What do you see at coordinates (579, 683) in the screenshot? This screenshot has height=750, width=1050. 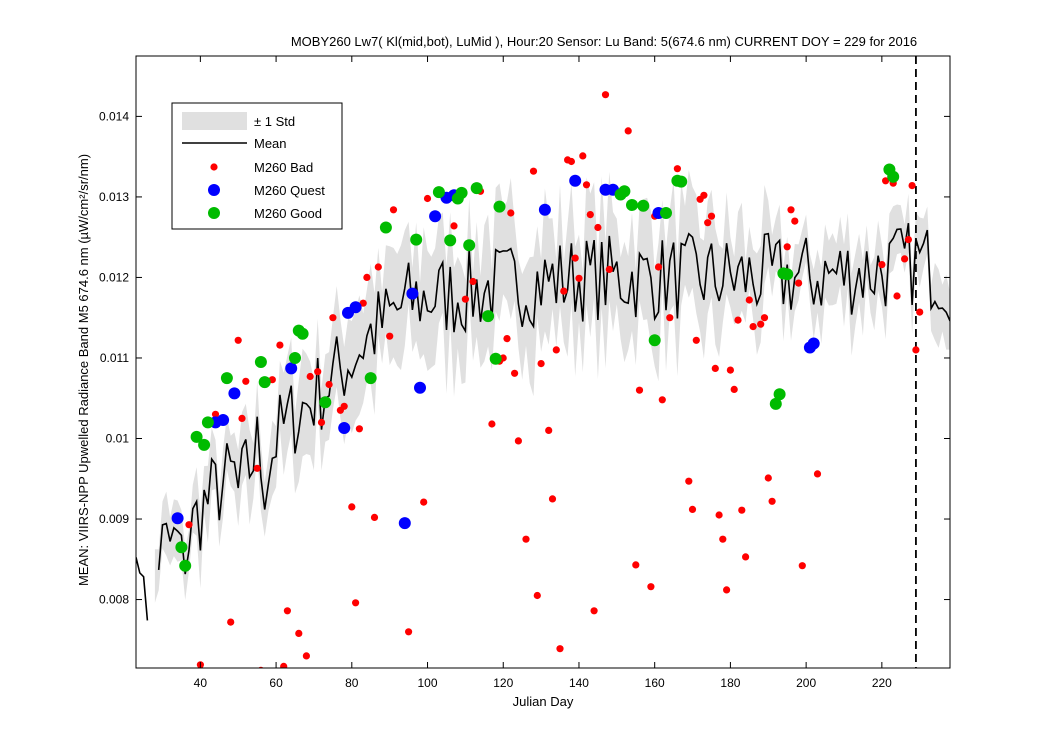 I see `x-tick-label: 140` at bounding box center [579, 683].